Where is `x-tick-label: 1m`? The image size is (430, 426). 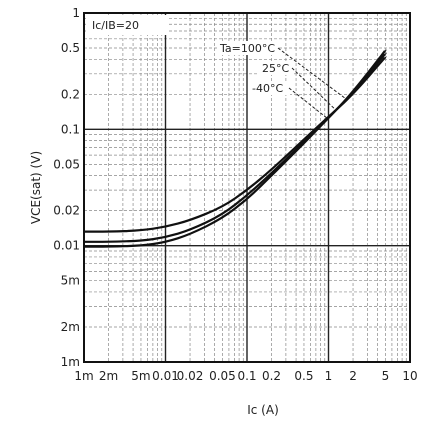 x-tick-label: 1m is located at coordinates (83, 376).